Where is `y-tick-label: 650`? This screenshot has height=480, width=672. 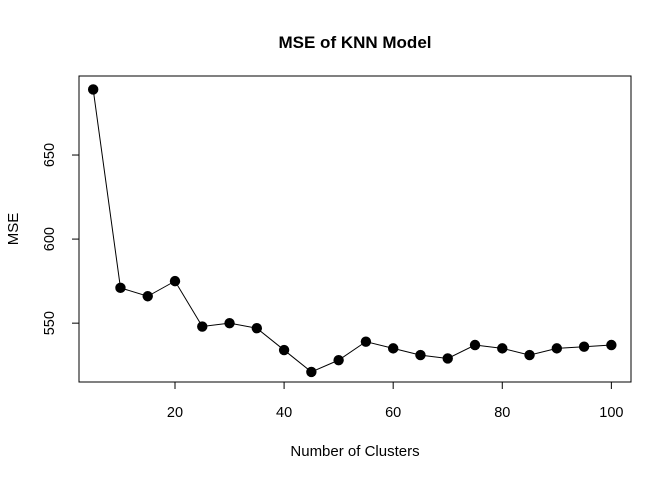
y-tick-label: 650 is located at coordinates (50, 155).